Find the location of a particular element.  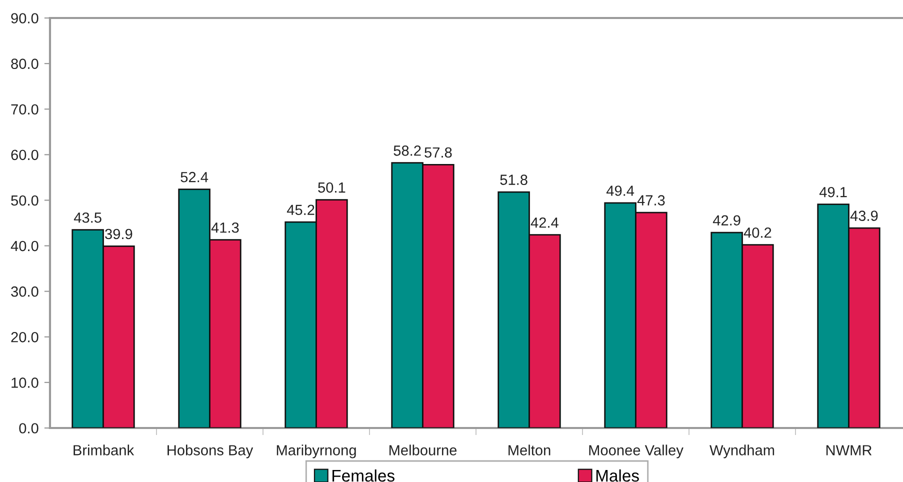

y-tick-label: 20.0 is located at coordinates (24, 337).